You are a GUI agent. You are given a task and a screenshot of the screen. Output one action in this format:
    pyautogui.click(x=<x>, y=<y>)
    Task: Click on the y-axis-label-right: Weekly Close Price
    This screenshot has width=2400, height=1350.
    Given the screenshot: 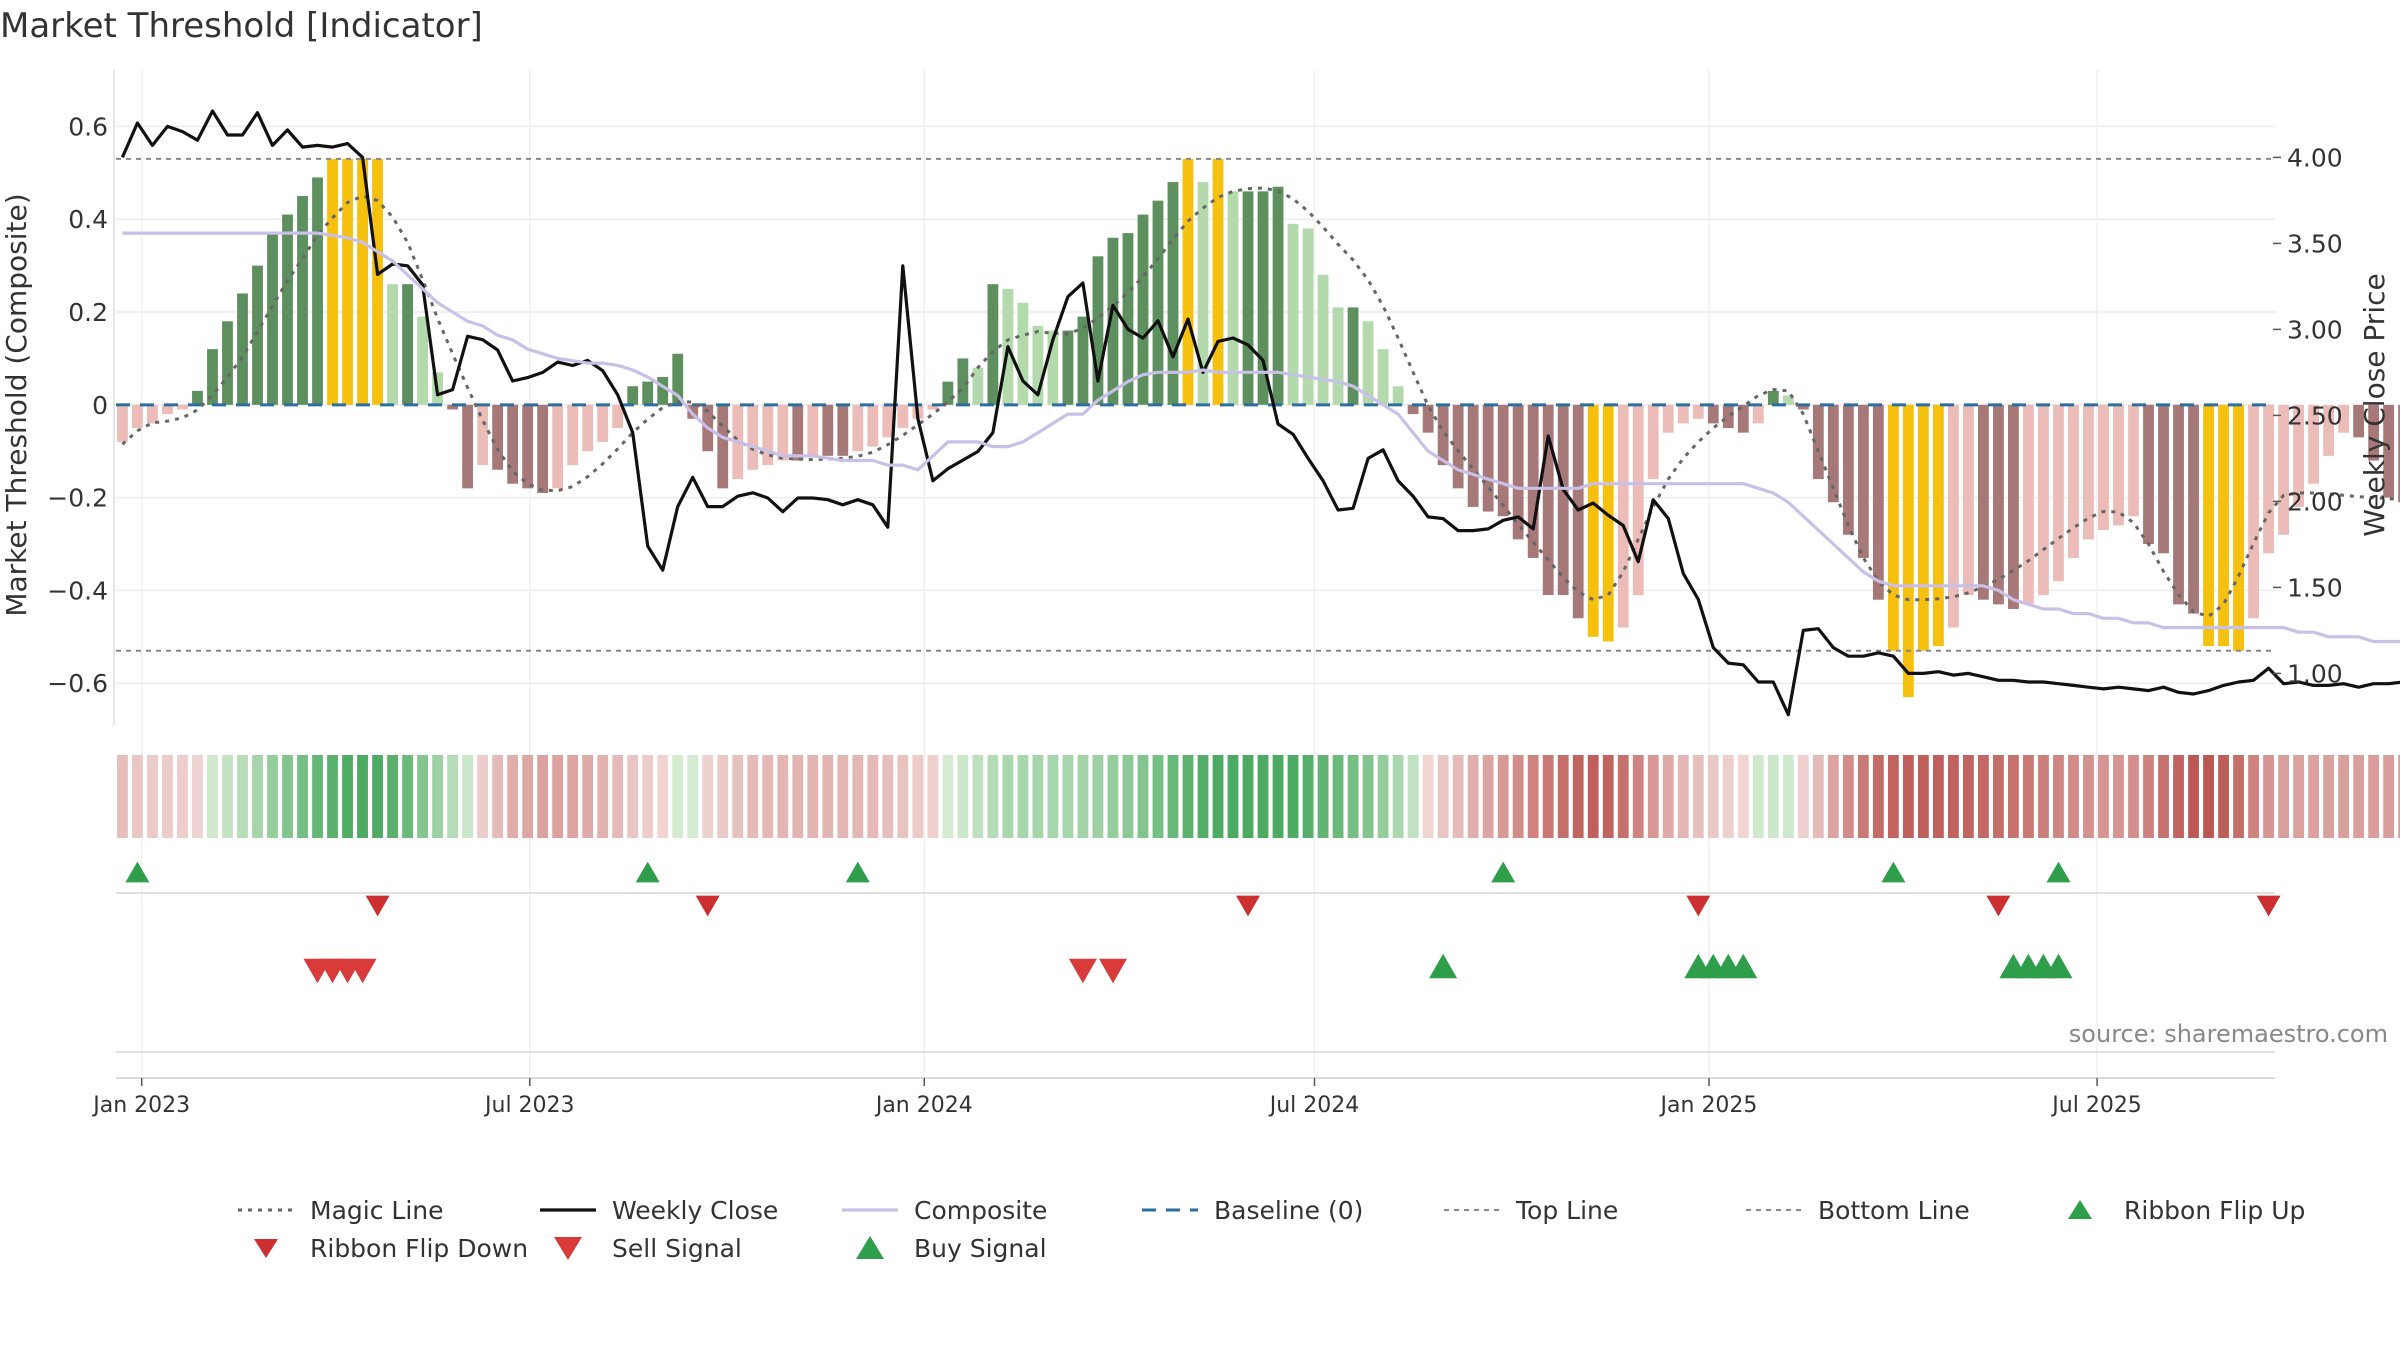 What is the action you would take?
    pyautogui.click(x=2374, y=404)
    